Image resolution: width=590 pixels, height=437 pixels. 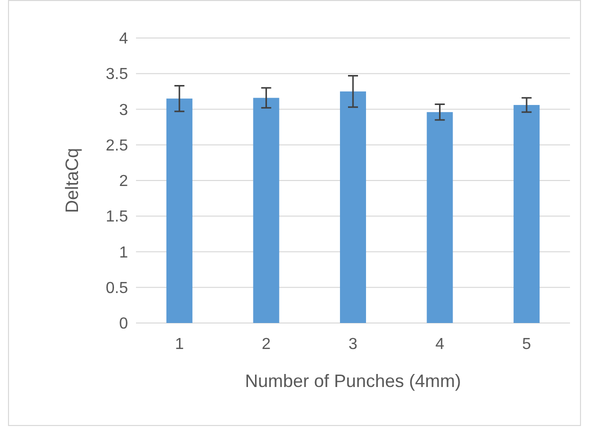 What do you see at coordinates (72, 181) in the screenshot?
I see `y-axis-title: DeltaCq` at bounding box center [72, 181].